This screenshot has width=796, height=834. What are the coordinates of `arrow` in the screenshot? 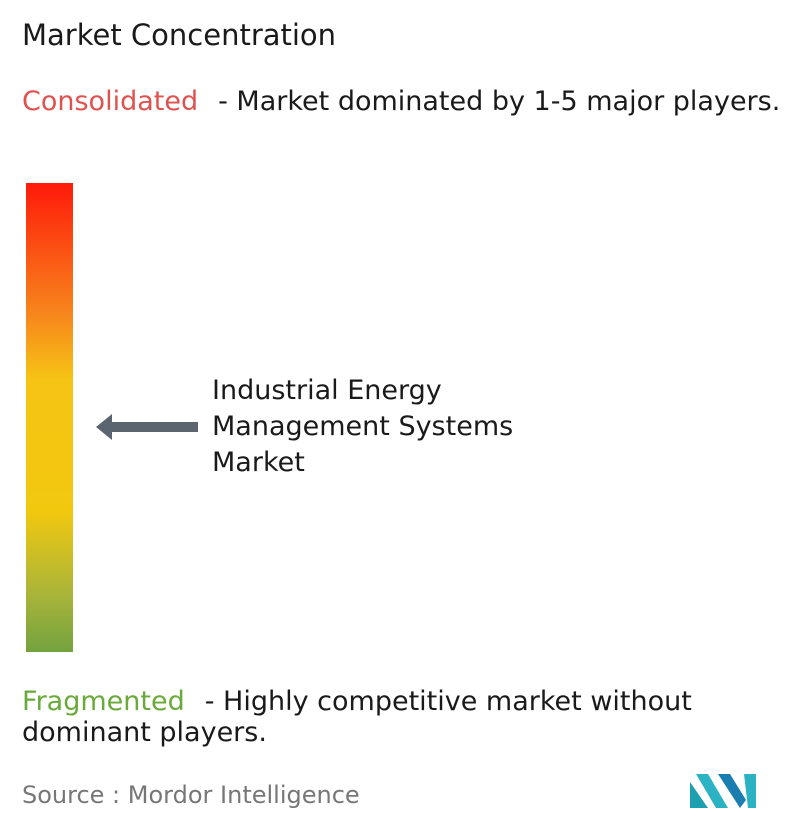 It's located at (147, 427).